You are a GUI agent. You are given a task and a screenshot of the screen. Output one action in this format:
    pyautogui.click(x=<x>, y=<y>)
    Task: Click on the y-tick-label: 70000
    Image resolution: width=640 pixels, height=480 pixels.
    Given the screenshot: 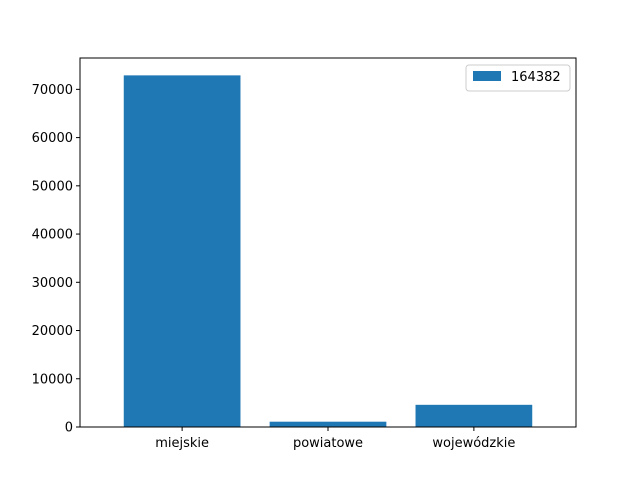 What is the action you would take?
    pyautogui.click(x=52, y=90)
    